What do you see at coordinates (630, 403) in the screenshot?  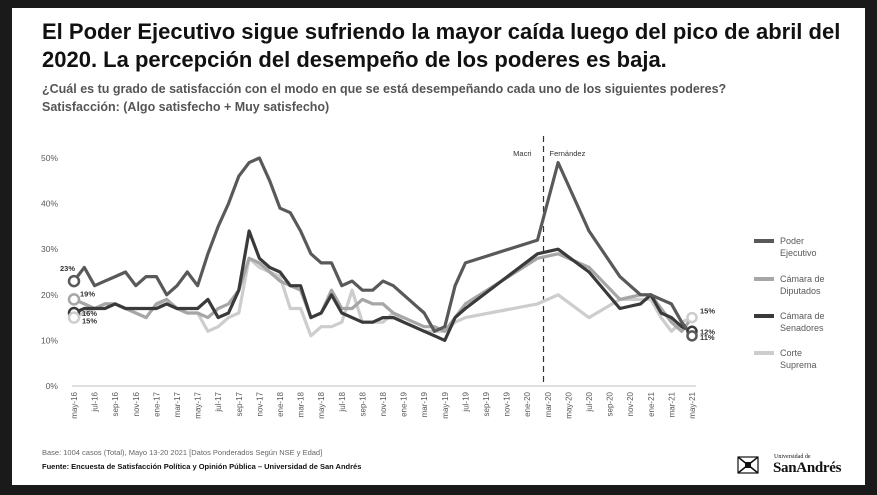 I see `x-tick-label: nov-20` at bounding box center [630, 403].